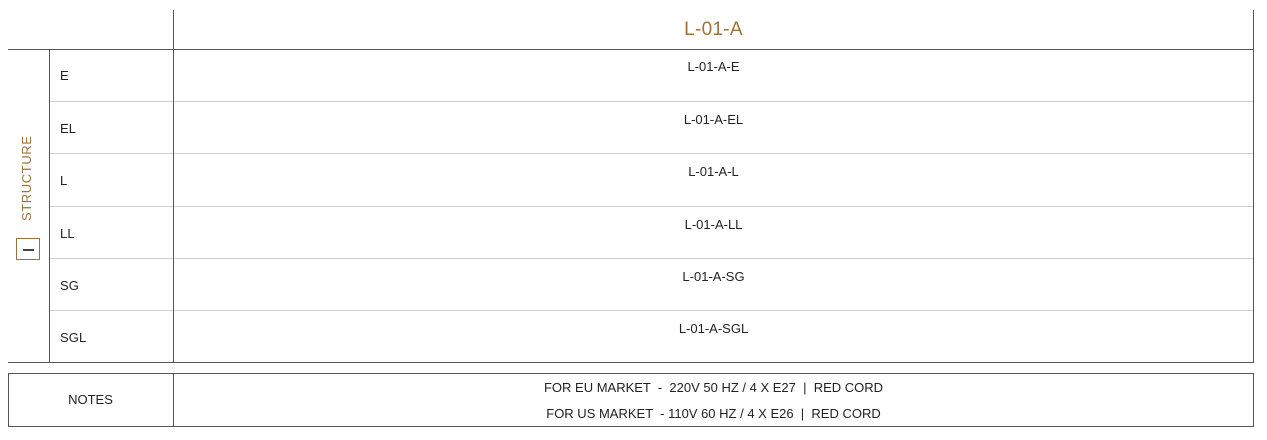  What do you see at coordinates (631, 362) in the screenshot?
I see `table-bottom-border` at bounding box center [631, 362].